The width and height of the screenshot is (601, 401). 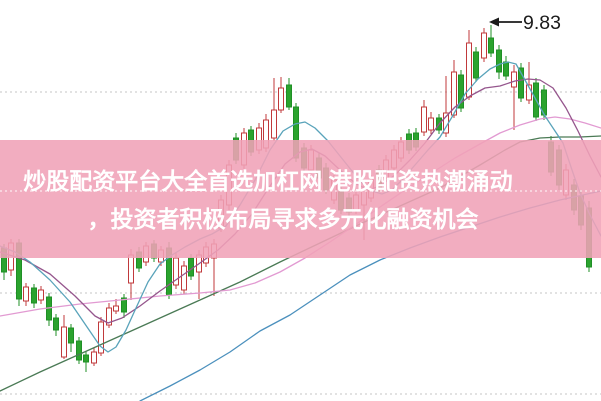 What do you see at coordinates (267, 181) in the screenshot?
I see `headline-line1: 炒股配资平台大全首选加杠网 港股配资热潮涌动` at bounding box center [267, 181].